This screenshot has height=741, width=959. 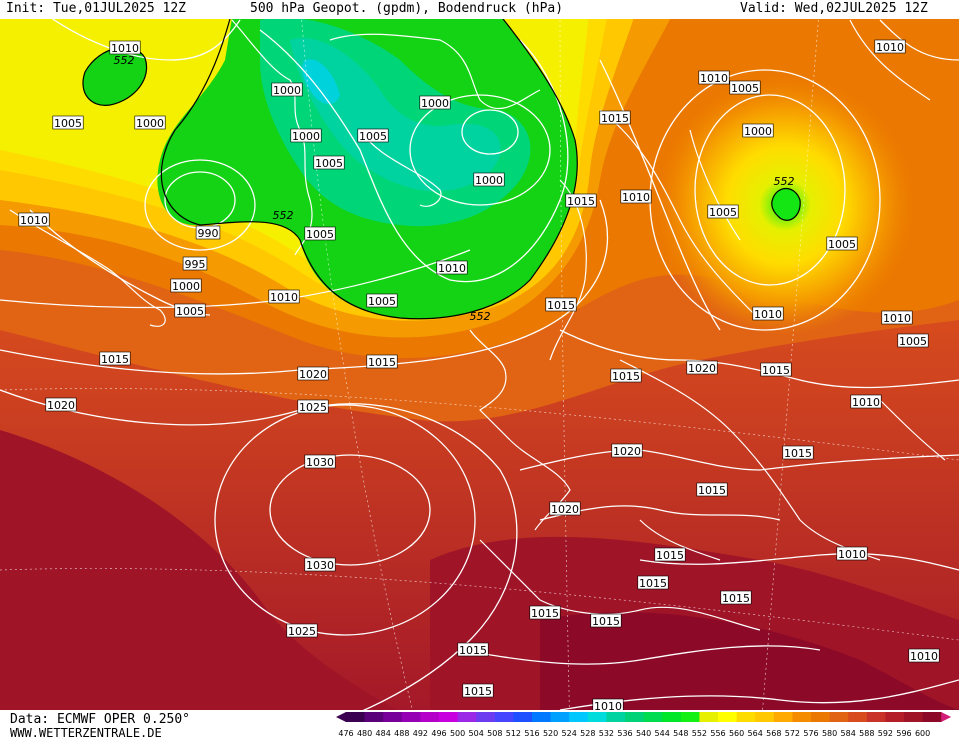 What do you see at coordinates (208, 233) in the screenshot?
I see `svg-text: 990` at bounding box center [208, 233].